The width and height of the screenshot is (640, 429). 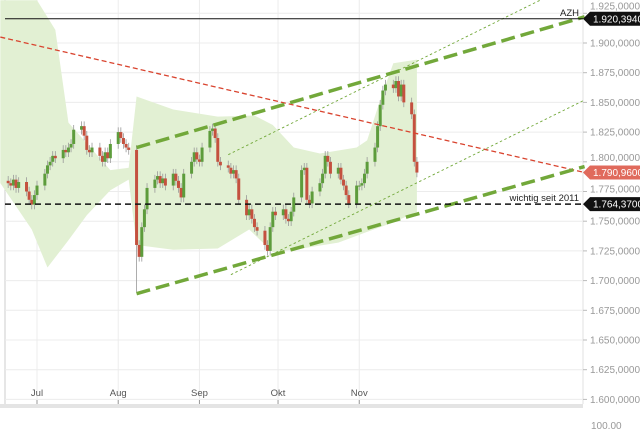 I want to click on horizontal-line-price-label: 1.764,37000, so click(x=616, y=205).